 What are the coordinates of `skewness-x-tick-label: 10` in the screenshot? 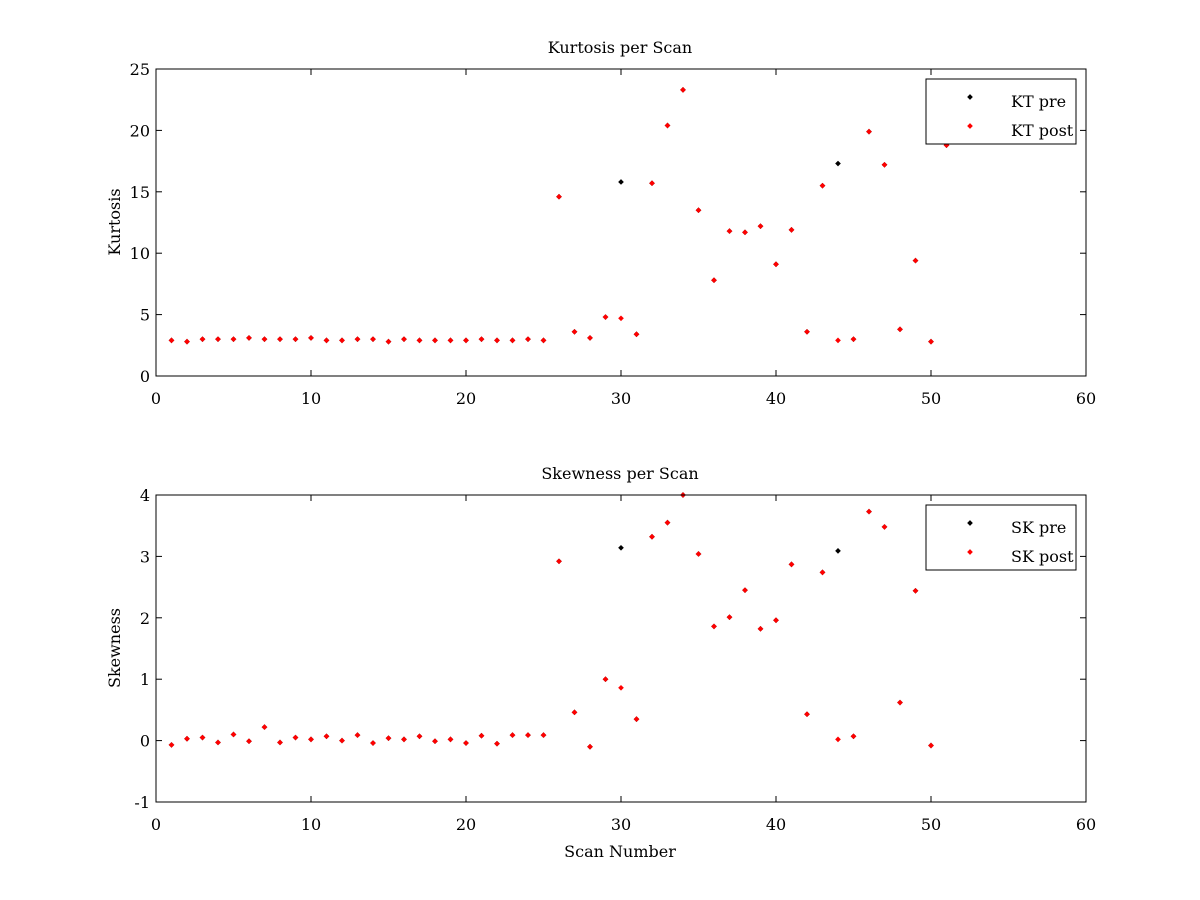 It's located at (311, 824).